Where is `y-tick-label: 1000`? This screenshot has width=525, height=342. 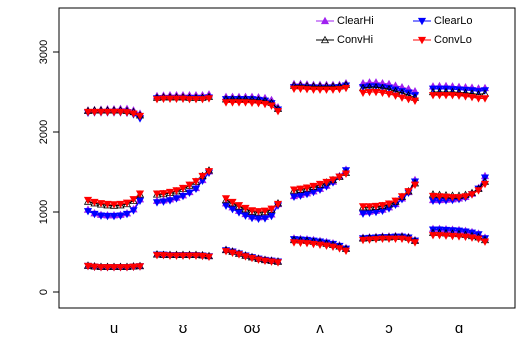 y-tick-label: 1000 is located at coordinates (44, 212).